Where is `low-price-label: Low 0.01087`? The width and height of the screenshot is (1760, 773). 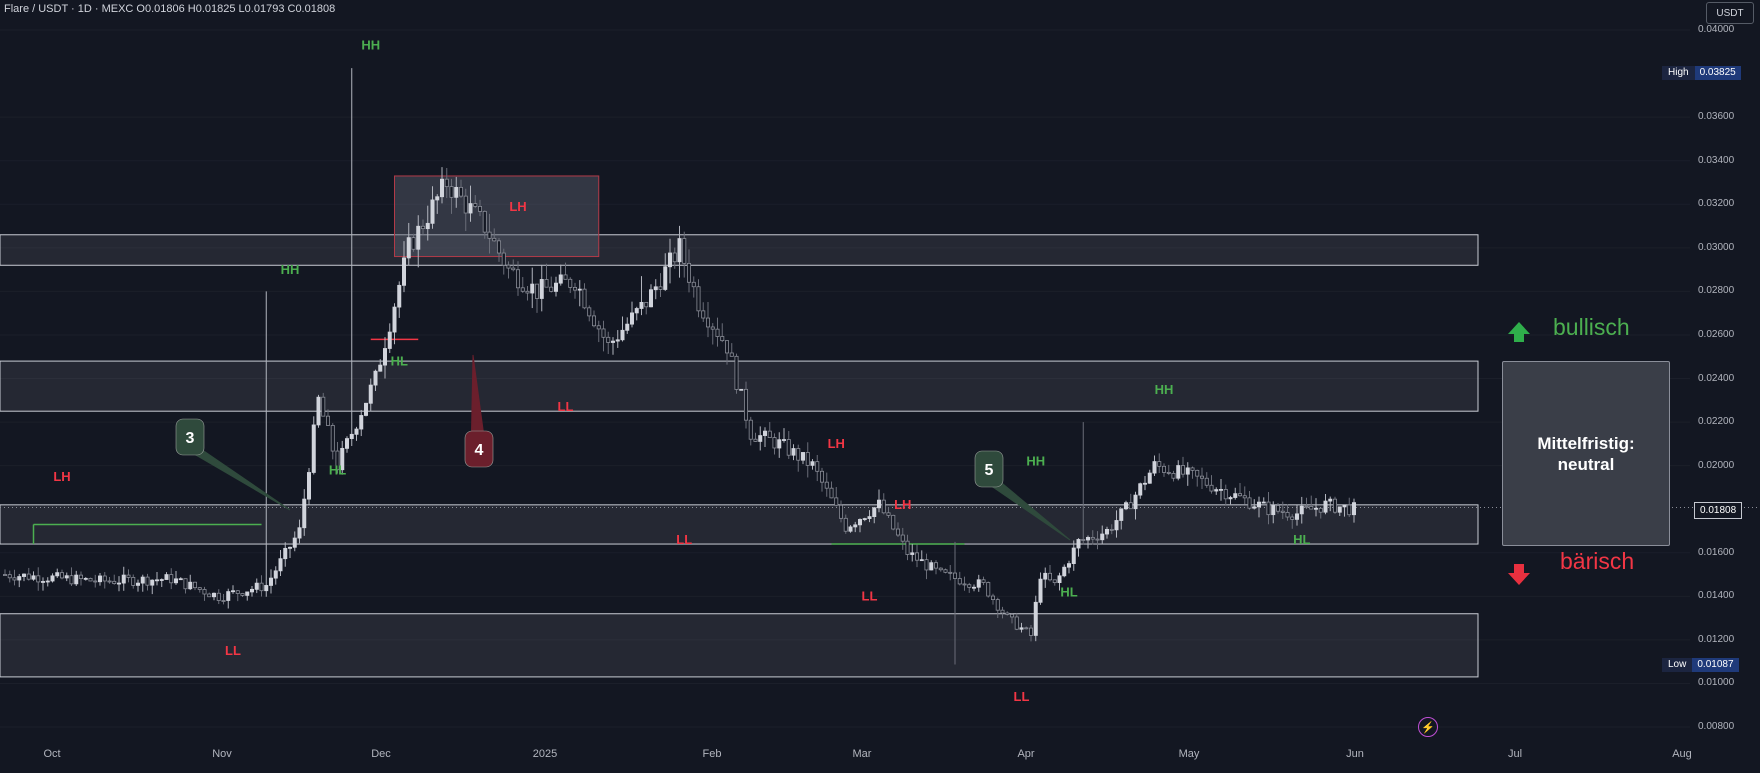 low-price-label: Low 0.01087 is located at coordinates (1700, 665).